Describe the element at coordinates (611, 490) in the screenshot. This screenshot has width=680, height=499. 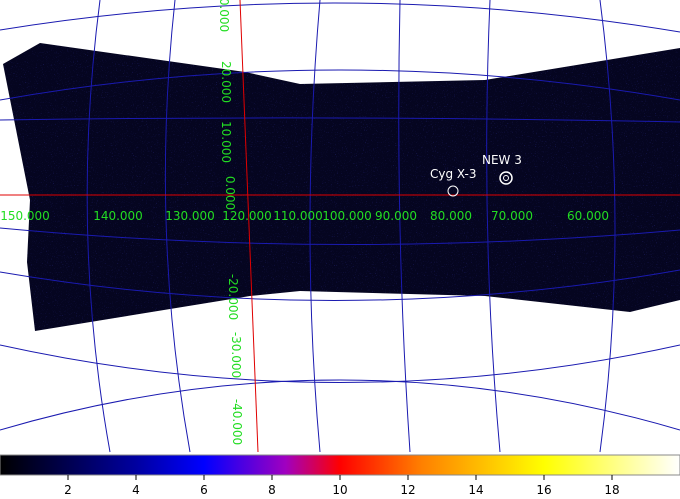
I see `colorbar-tick-label: 18` at that location.